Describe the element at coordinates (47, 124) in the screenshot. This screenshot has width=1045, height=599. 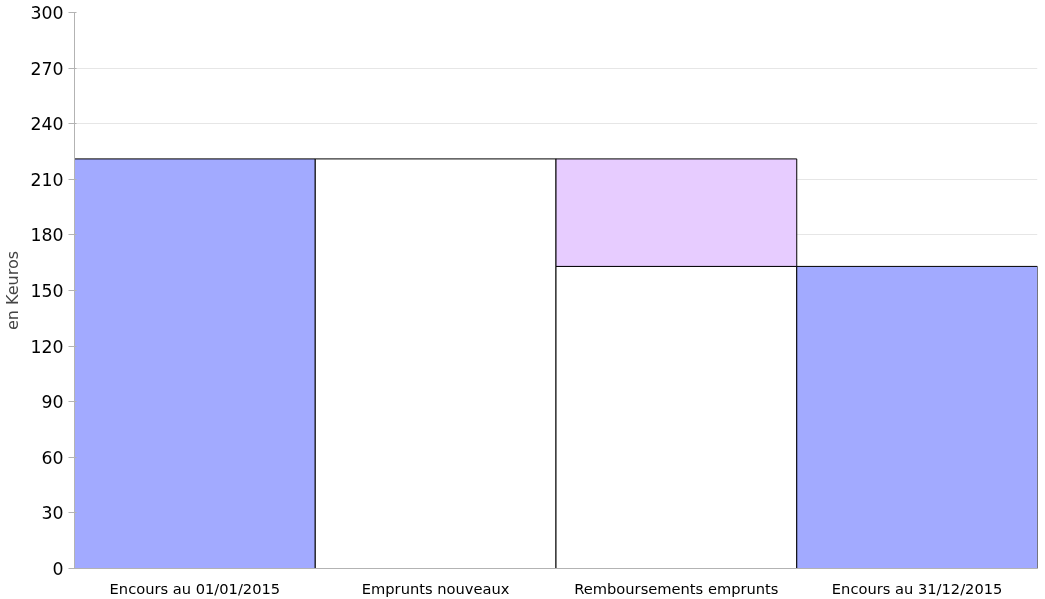
I see `y-tick-label: 240` at that location.